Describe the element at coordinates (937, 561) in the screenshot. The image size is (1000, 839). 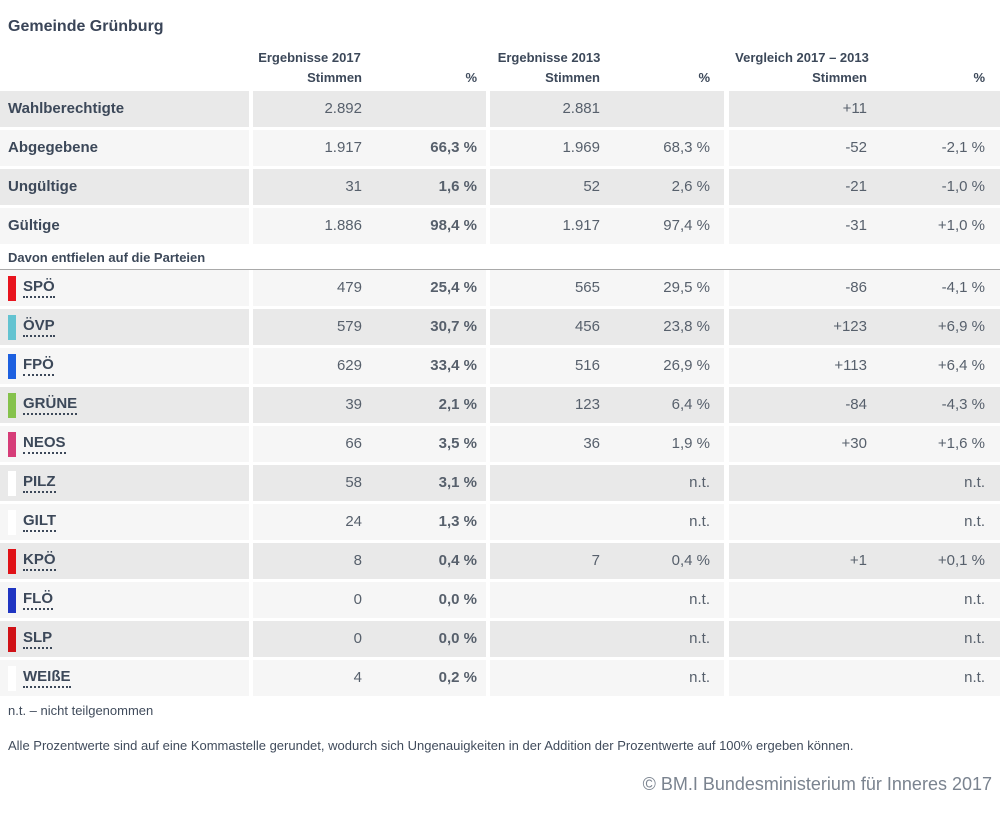
I see `percent-diff: +0,1 %` at that location.